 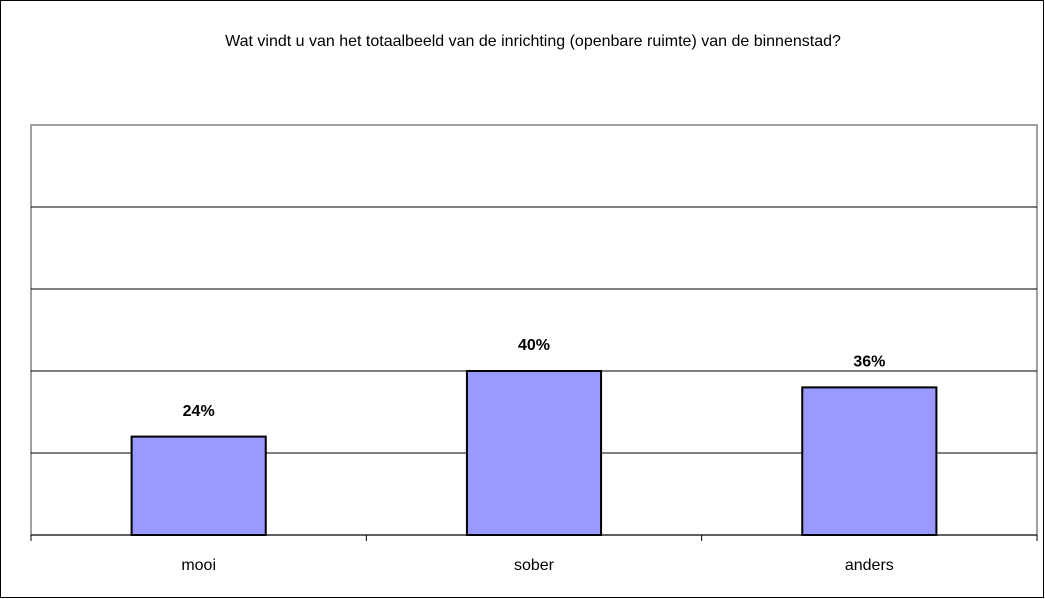 What do you see at coordinates (198, 565) in the screenshot?
I see `x-tick-label: mooi` at bounding box center [198, 565].